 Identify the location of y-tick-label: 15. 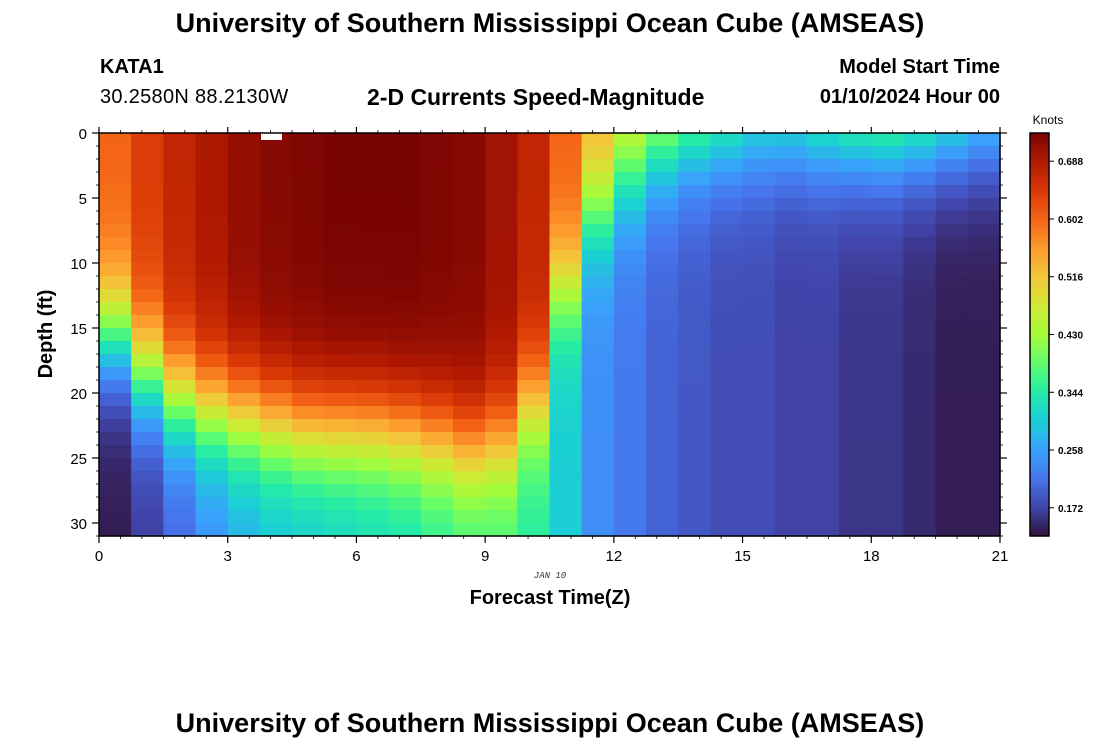
(78, 329).